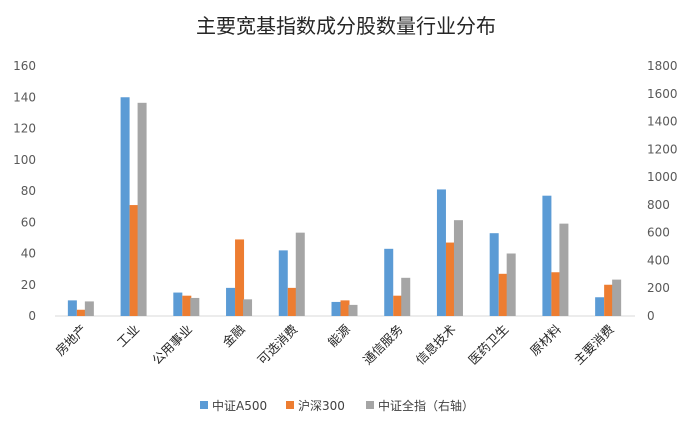  What do you see at coordinates (651, 316) in the screenshot?
I see `right-tick-label: 0` at bounding box center [651, 316].